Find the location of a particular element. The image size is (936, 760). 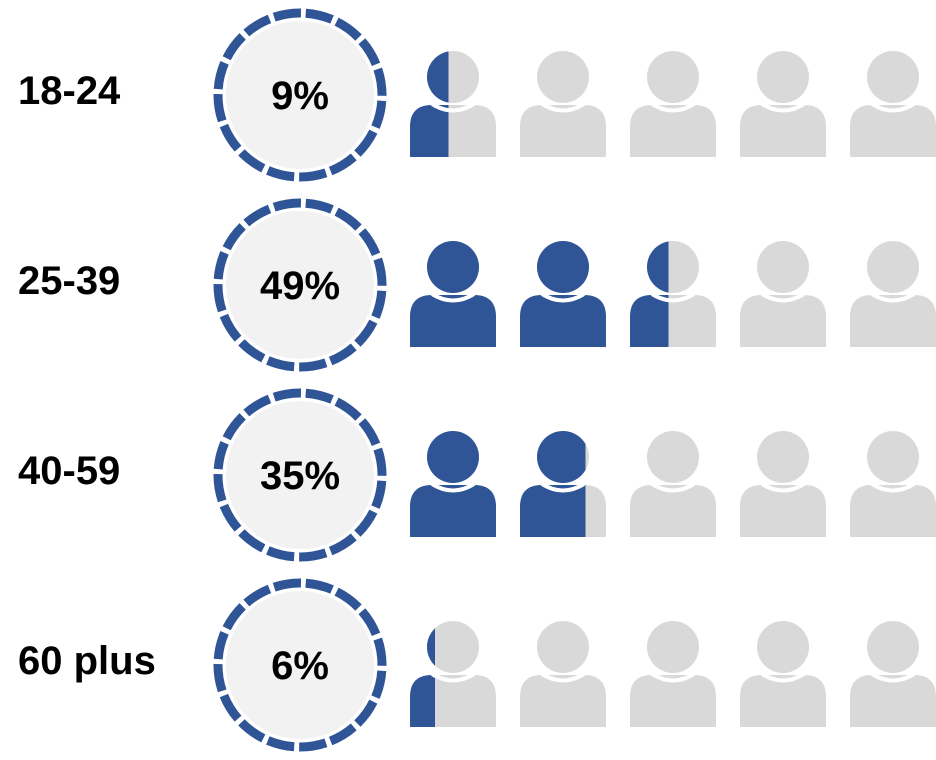

value-ring: 6% is located at coordinates (300, 665).